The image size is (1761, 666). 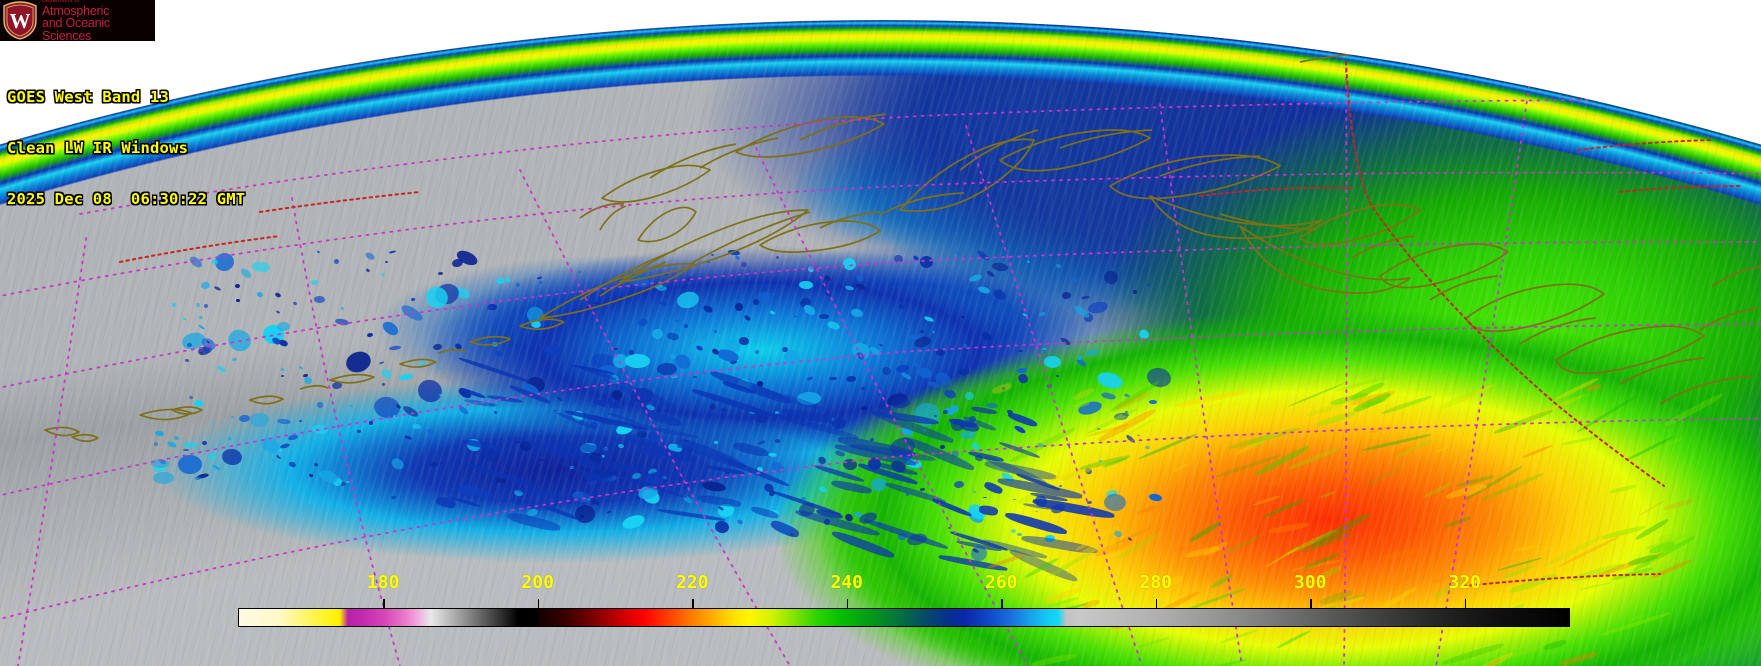 What do you see at coordinates (126, 199) in the screenshot?
I see `product-timestamp: 2025 Dec 08 06:30:22 GMT` at bounding box center [126, 199].